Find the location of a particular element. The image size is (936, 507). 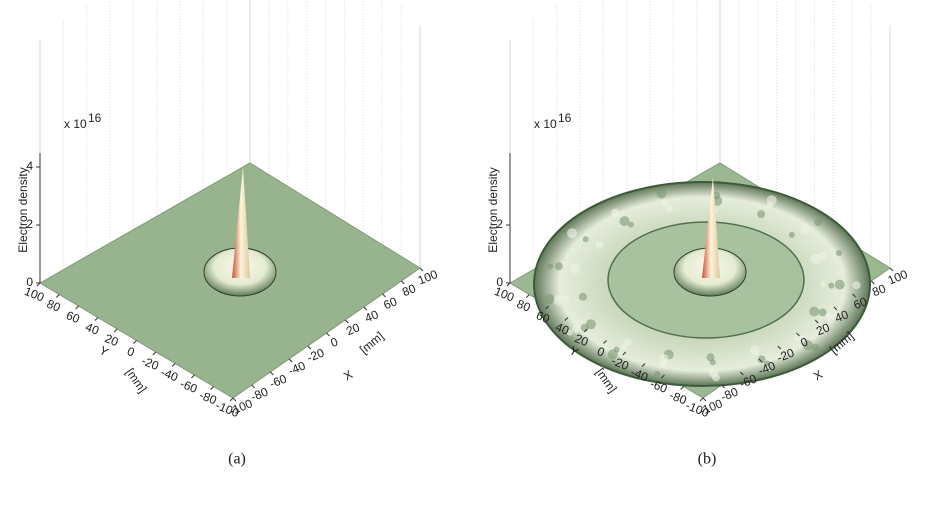

y-axis-label: Y is located at coordinates (104, 351).